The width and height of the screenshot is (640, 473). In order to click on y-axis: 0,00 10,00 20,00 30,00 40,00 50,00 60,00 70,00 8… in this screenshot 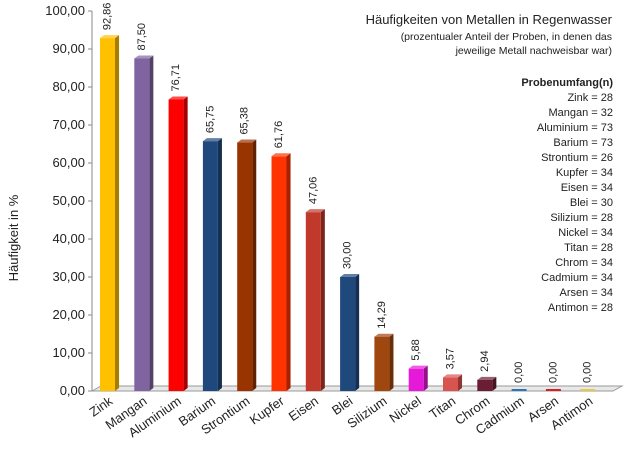, I will do `click(69, 200)`.